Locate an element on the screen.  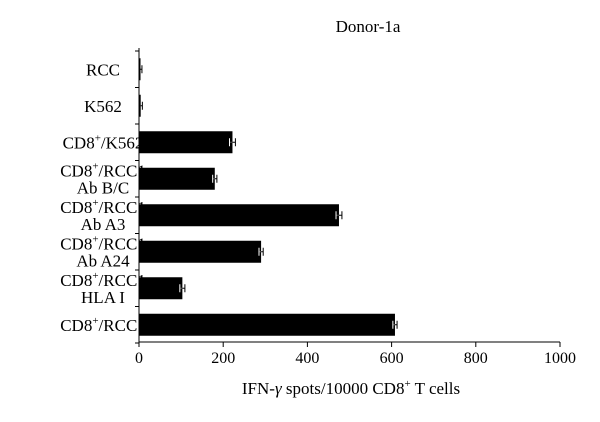
category-label-3-line-1: Ab B/C is located at coordinates (103, 187).